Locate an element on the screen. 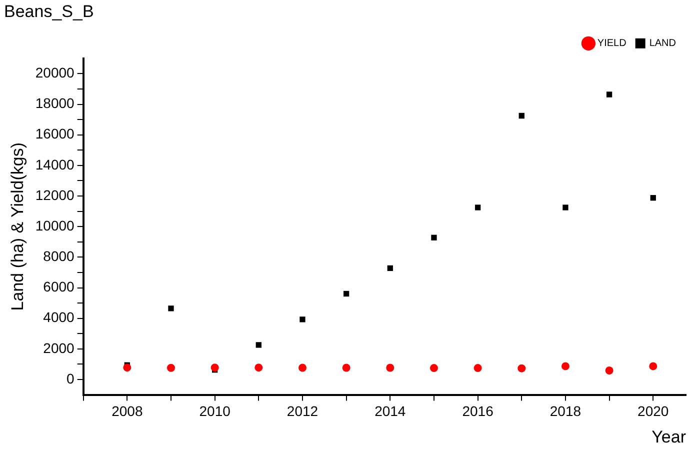 The image size is (698, 456). x-axis-title: Year is located at coordinates (669, 436).